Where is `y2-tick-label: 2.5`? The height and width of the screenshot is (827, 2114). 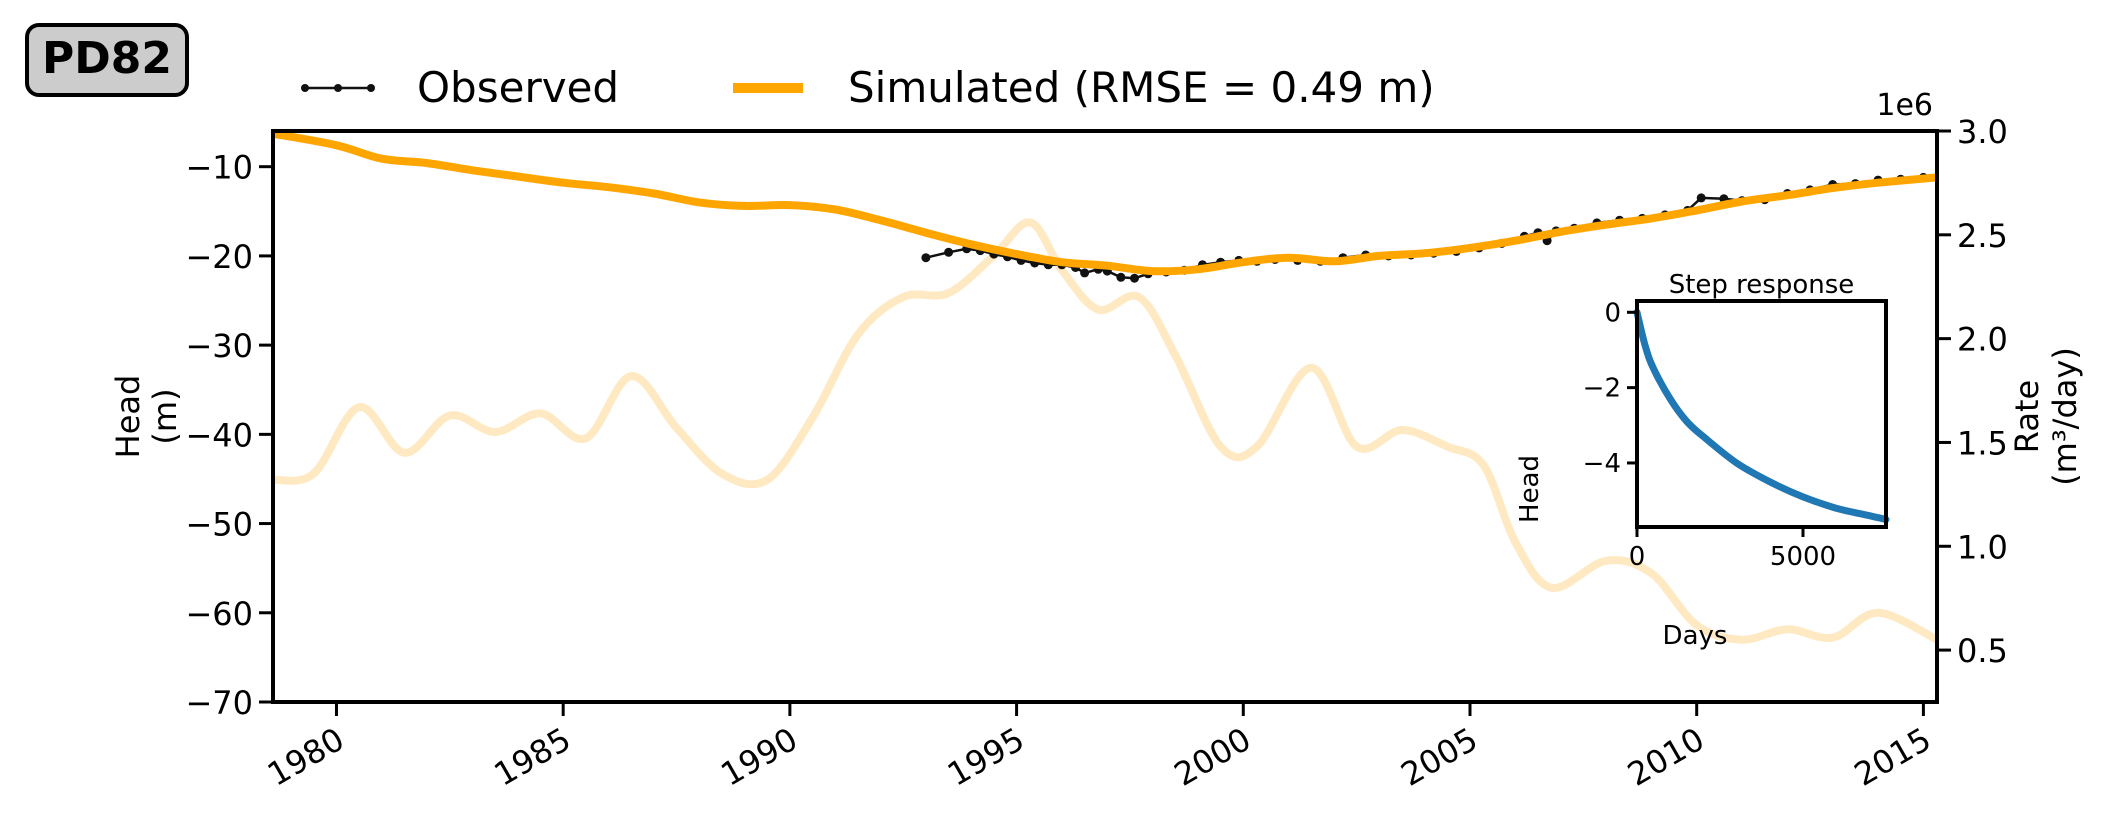 y2-tick-label: 2.5 is located at coordinates (1982, 236).